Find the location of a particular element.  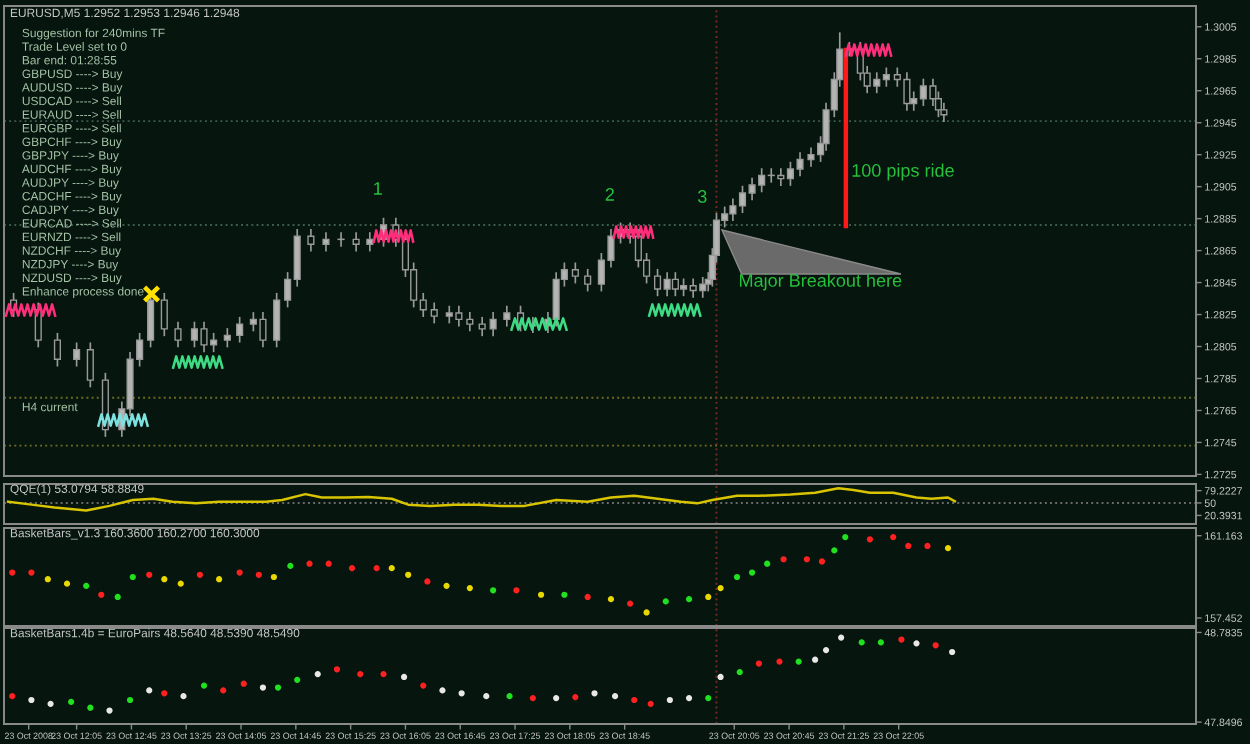

annotation: Major Breakout here is located at coordinates (821, 282).